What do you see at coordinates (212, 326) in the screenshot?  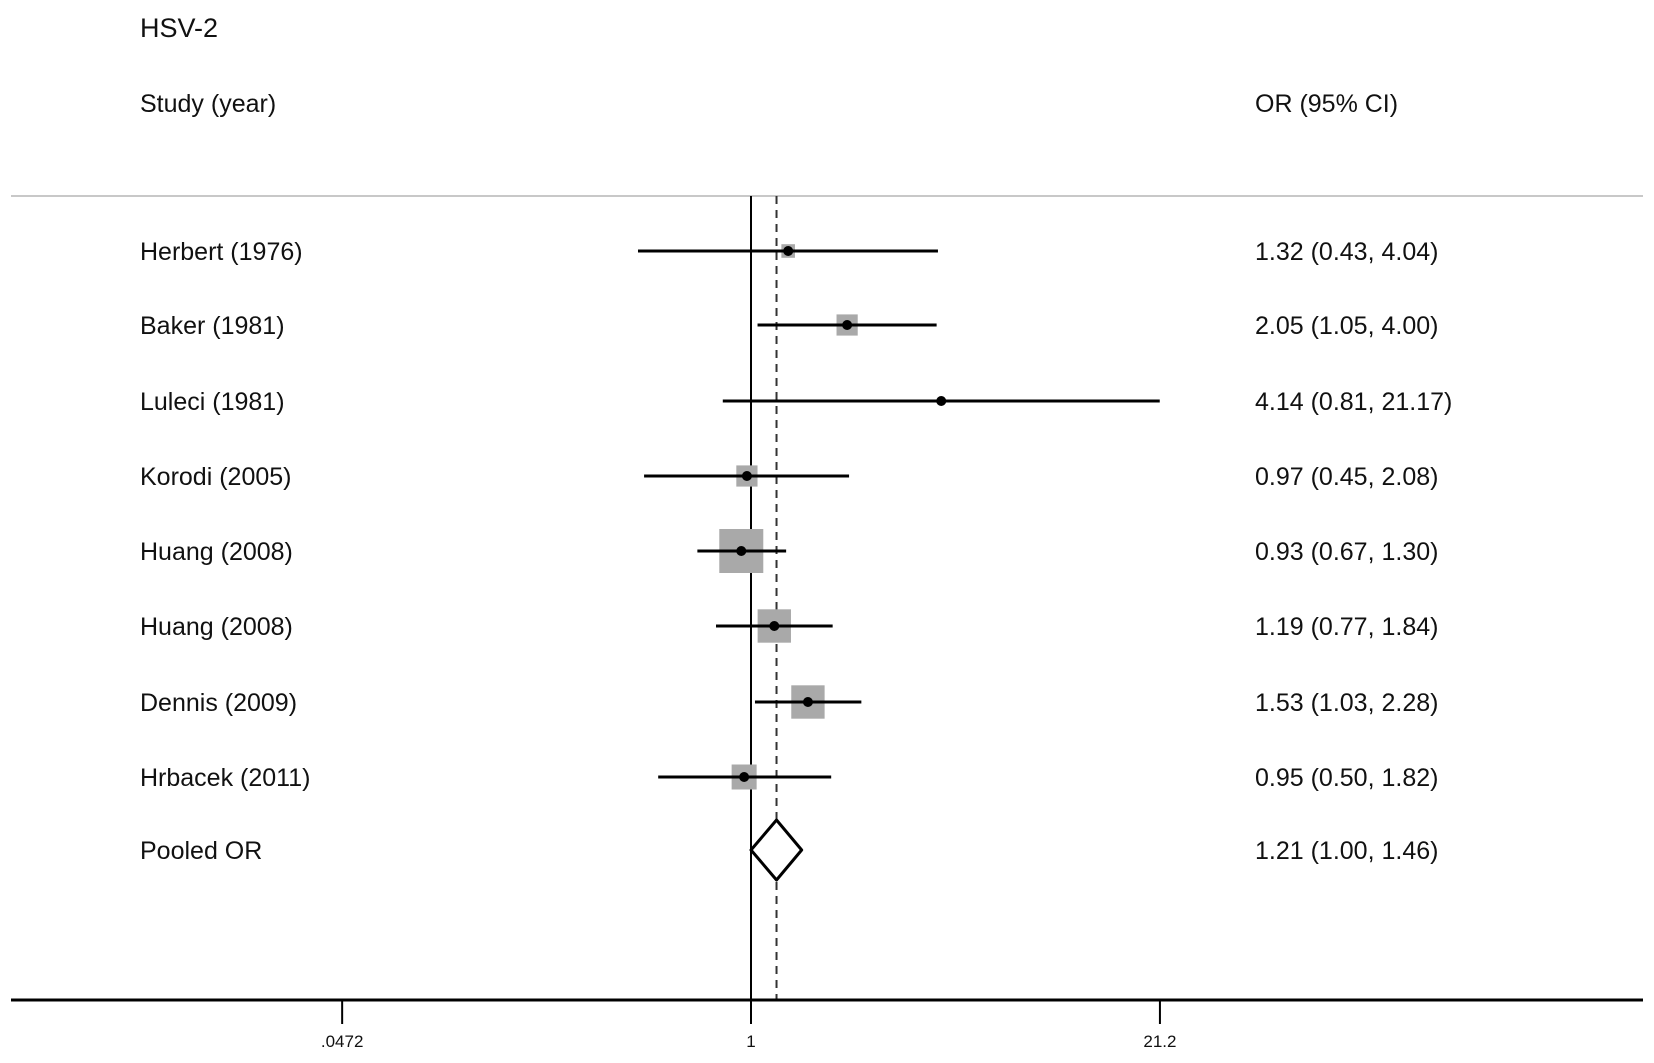 I see `study-label: Baker (1981)` at bounding box center [212, 326].